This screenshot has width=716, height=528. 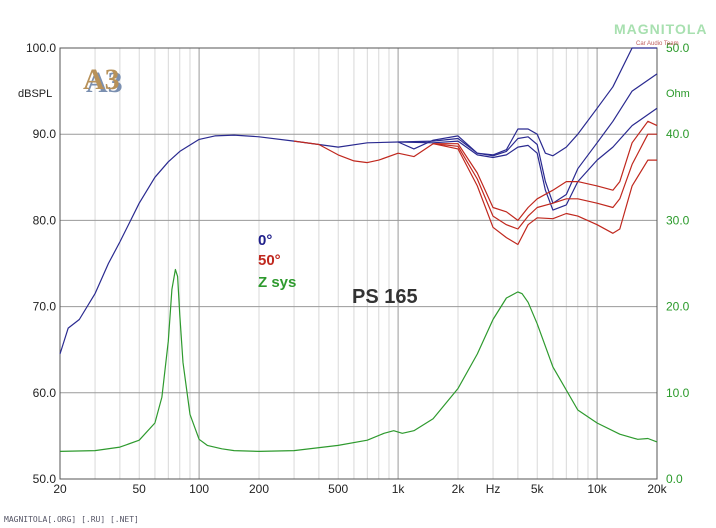 What do you see at coordinates (71, 519) in the screenshot?
I see `footer-credit: MAGNITOLA[.ORG] [.RU] [.NET]` at bounding box center [71, 519].